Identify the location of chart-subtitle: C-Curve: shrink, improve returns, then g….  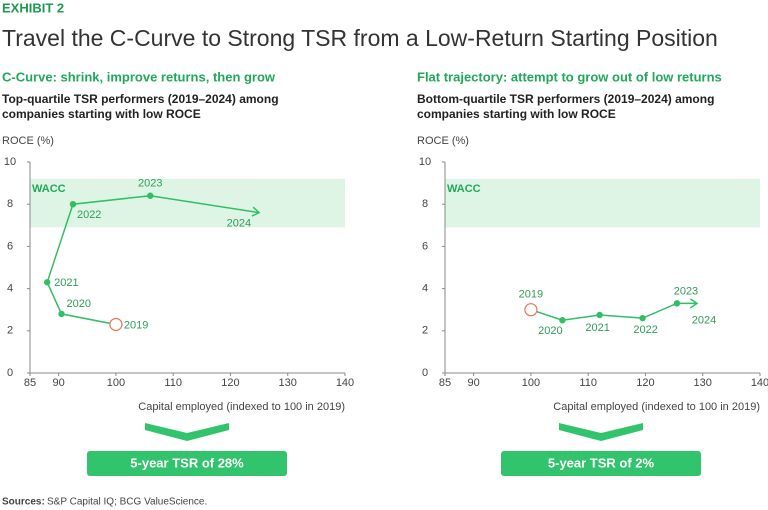
(139, 76).